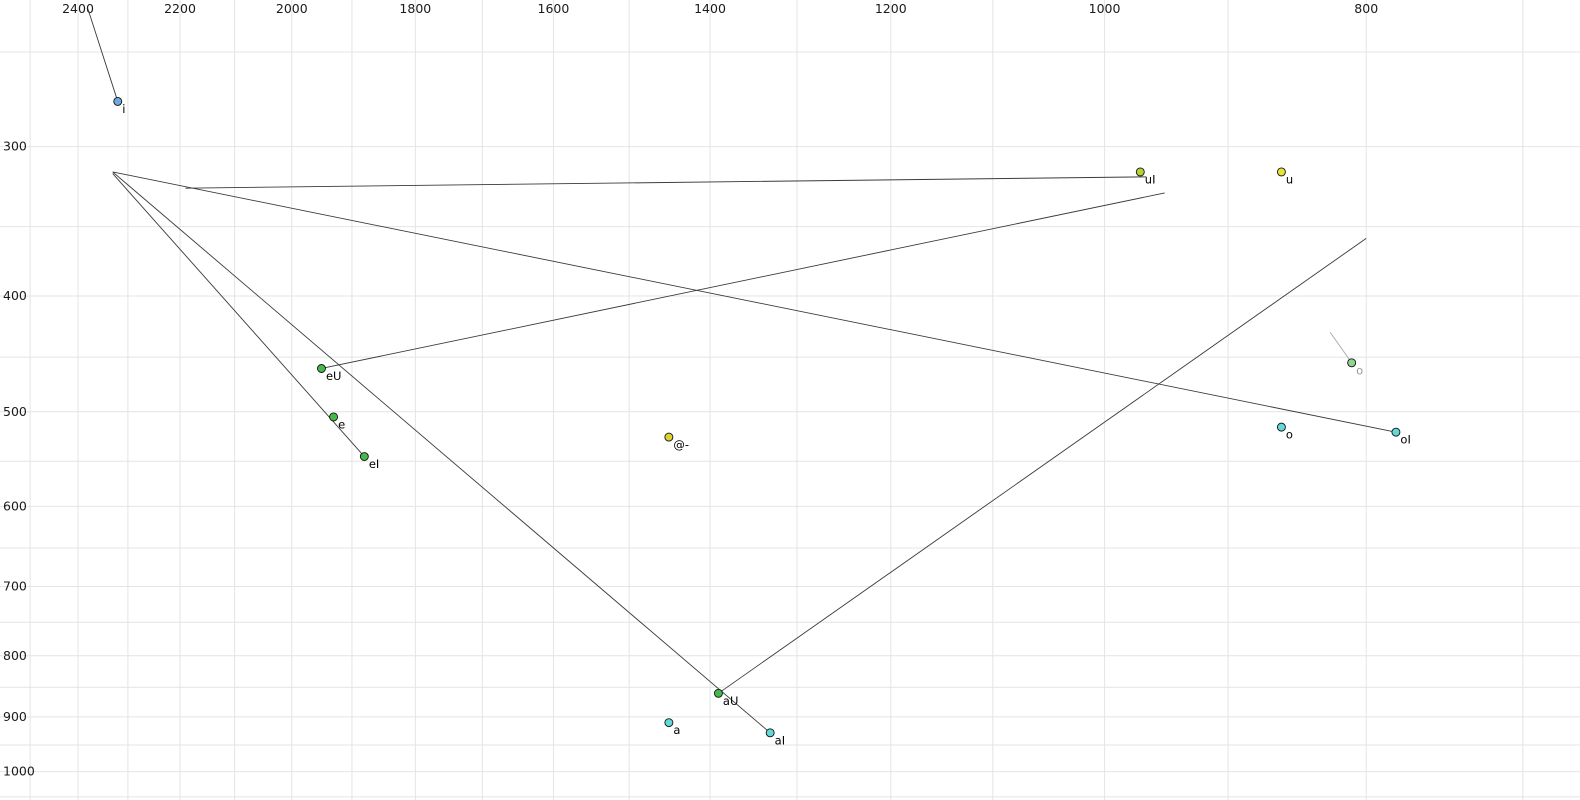 The image size is (1580, 800). What do you see at coordinates (1150, 179) in the screenshot?
I see `data-point-label-uI-1: uI` at bounding box center [1150, 179].